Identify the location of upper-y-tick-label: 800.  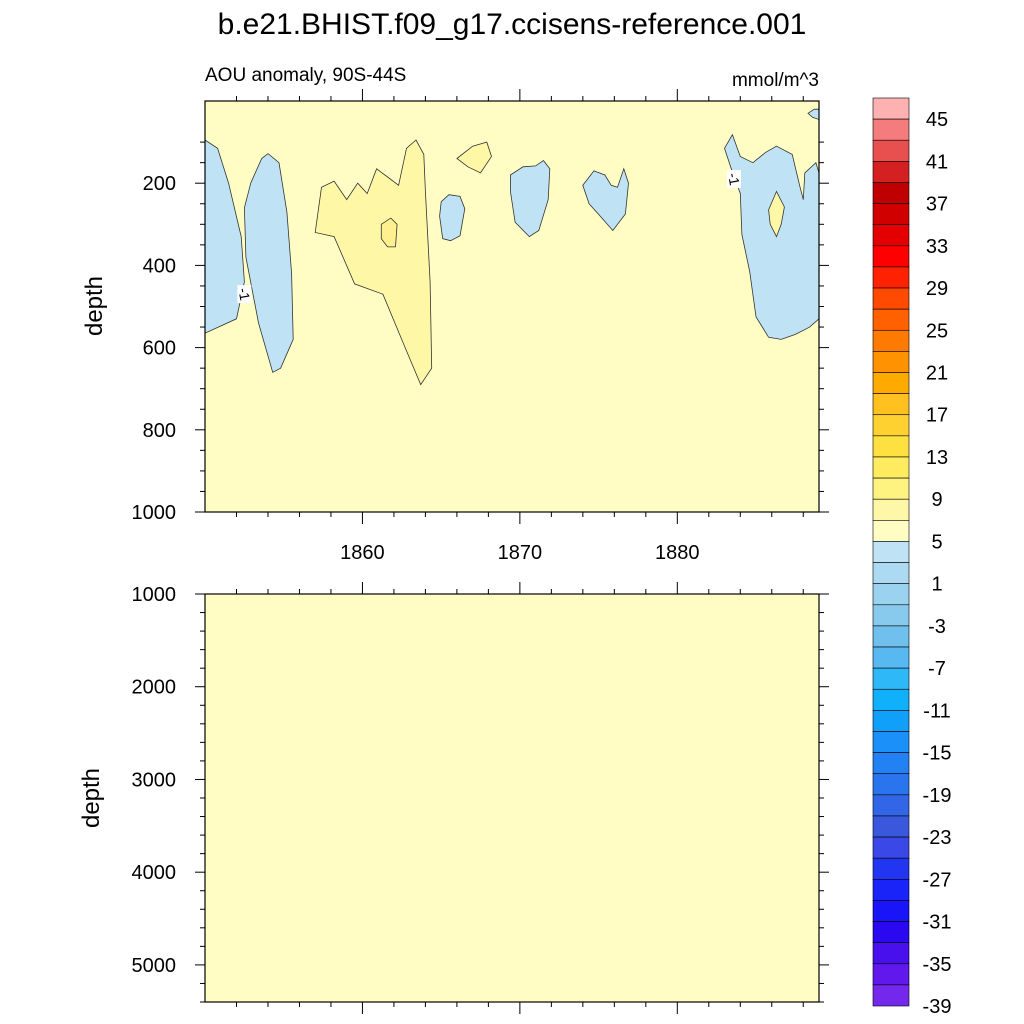
(159, 431).